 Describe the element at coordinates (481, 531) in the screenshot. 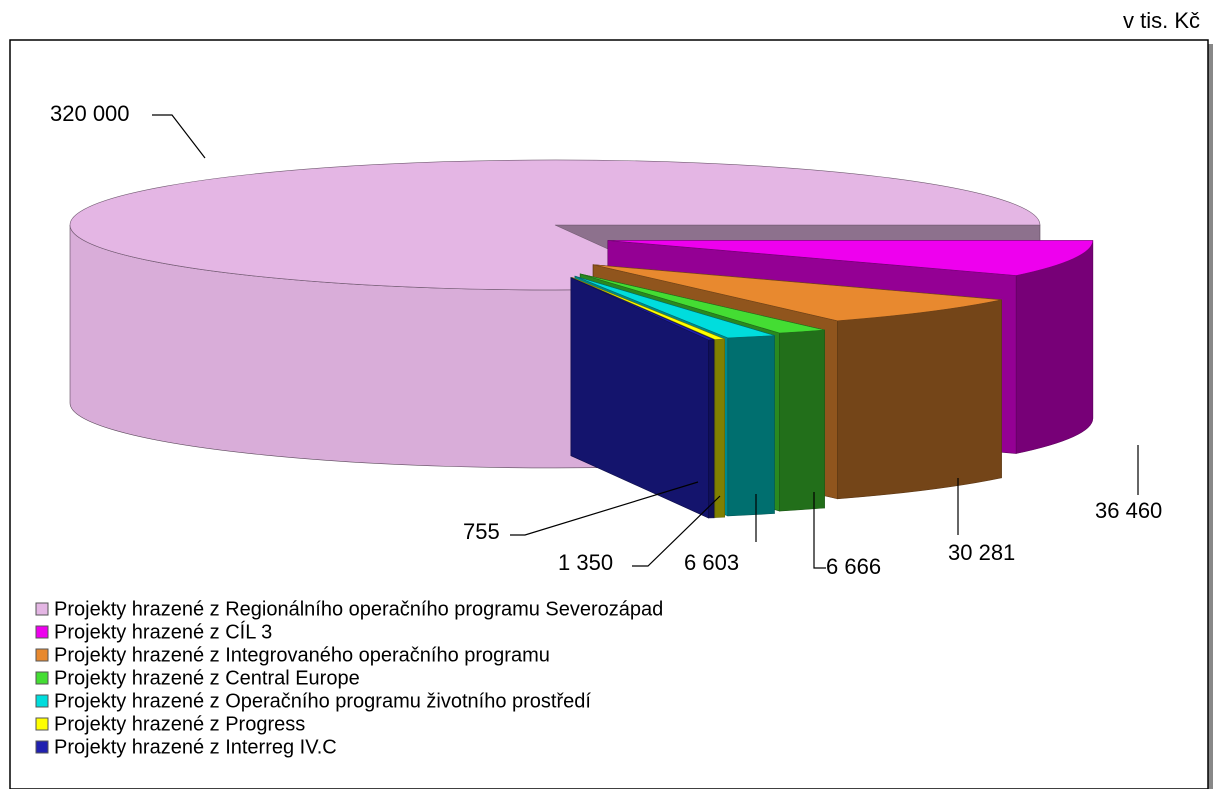

I see `data-label: 755` at that location.